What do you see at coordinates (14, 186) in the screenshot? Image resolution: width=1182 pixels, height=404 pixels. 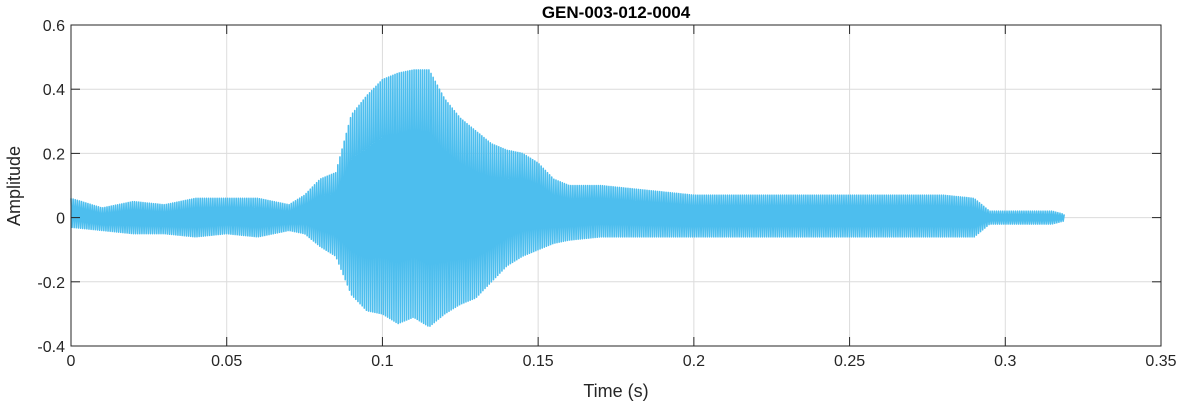 I see `y-axis-label: Amplitude` at bounding box center [14, 186].